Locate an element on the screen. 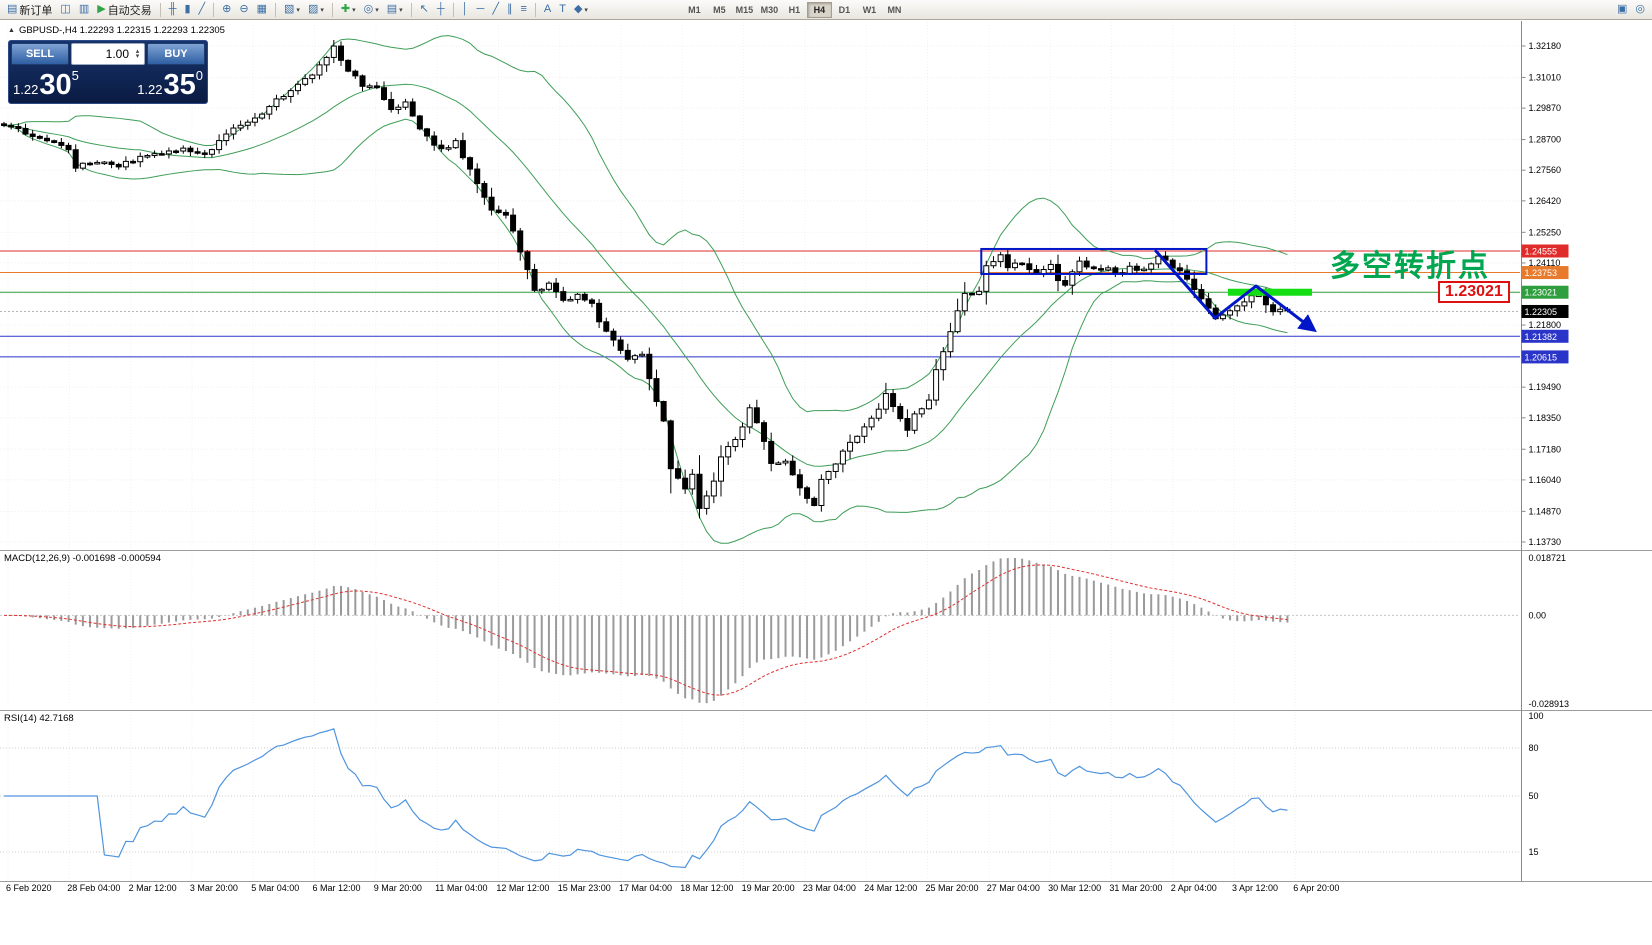 This screenshot has width=1652, height=945. text-tool-button: A is located at coordinates (547, 10).